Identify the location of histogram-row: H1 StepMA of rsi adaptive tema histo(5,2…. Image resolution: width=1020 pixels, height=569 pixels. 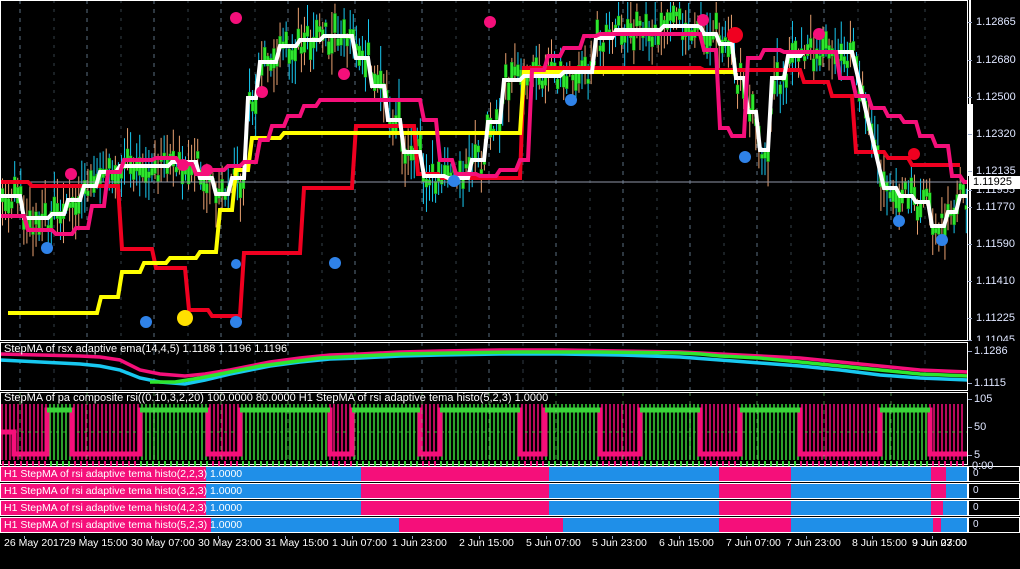
(484, 525).